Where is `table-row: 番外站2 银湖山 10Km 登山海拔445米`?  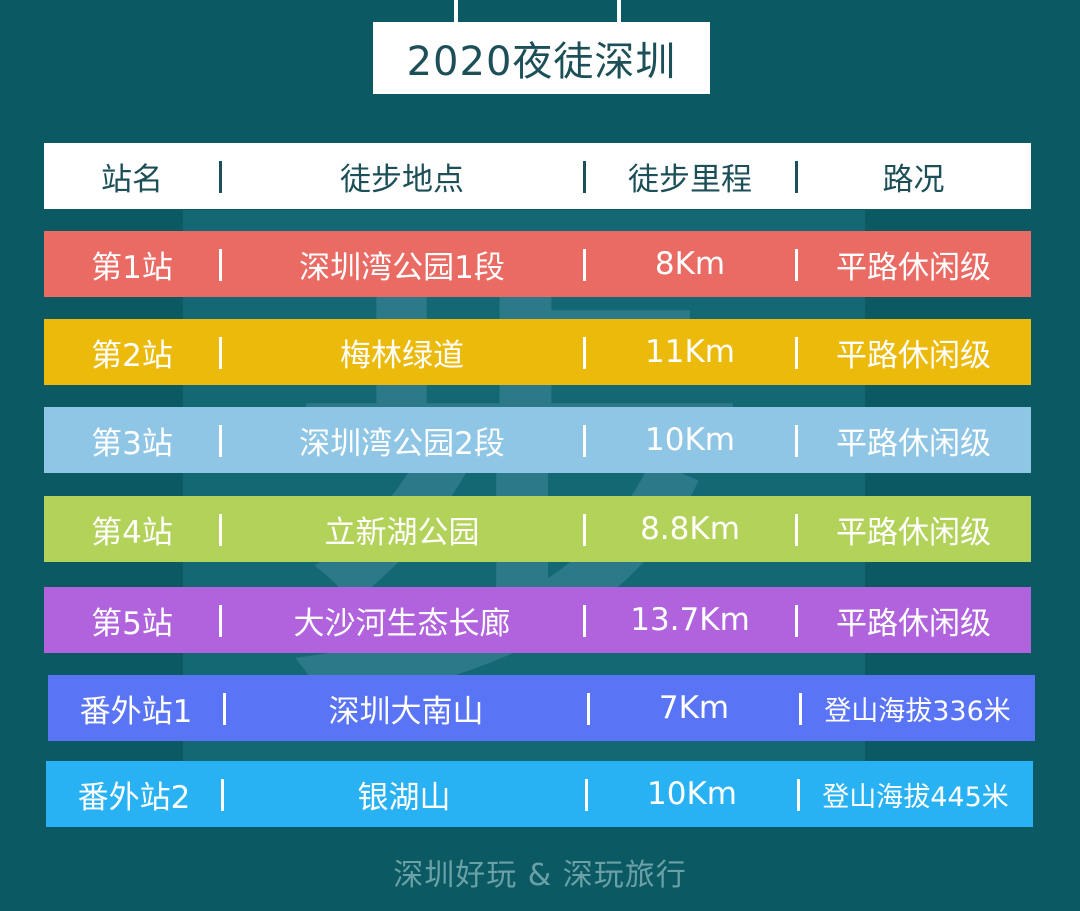
table-row: 番外站2 银湖山 10Km 登山海拔445米 is located at coordinates (539, 794).